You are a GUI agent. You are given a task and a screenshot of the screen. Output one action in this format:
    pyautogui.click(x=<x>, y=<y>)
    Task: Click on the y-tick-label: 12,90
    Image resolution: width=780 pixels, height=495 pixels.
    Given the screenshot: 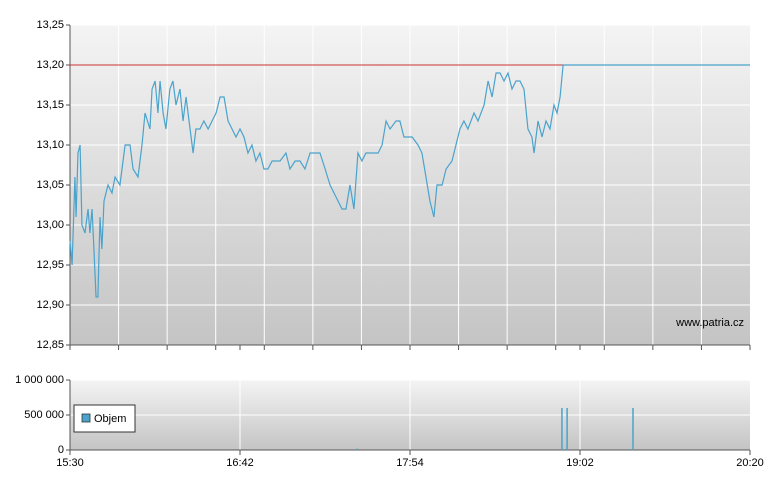 What is the action you would take?
    pyautogui.click(x=50, y=305)
    